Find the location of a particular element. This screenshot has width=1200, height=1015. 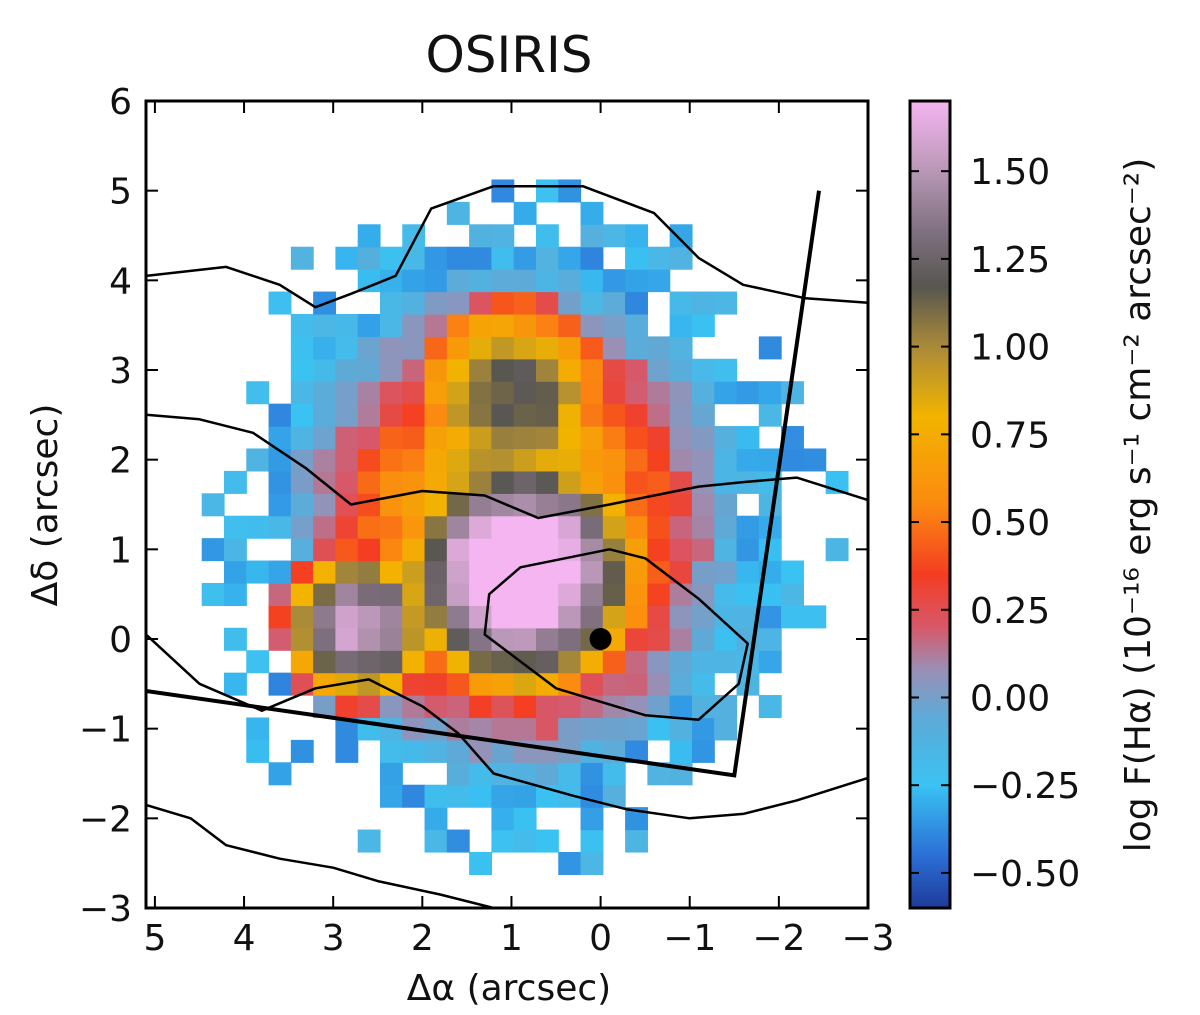

y-tick-label: 1 is located at coordinates (120, 550).